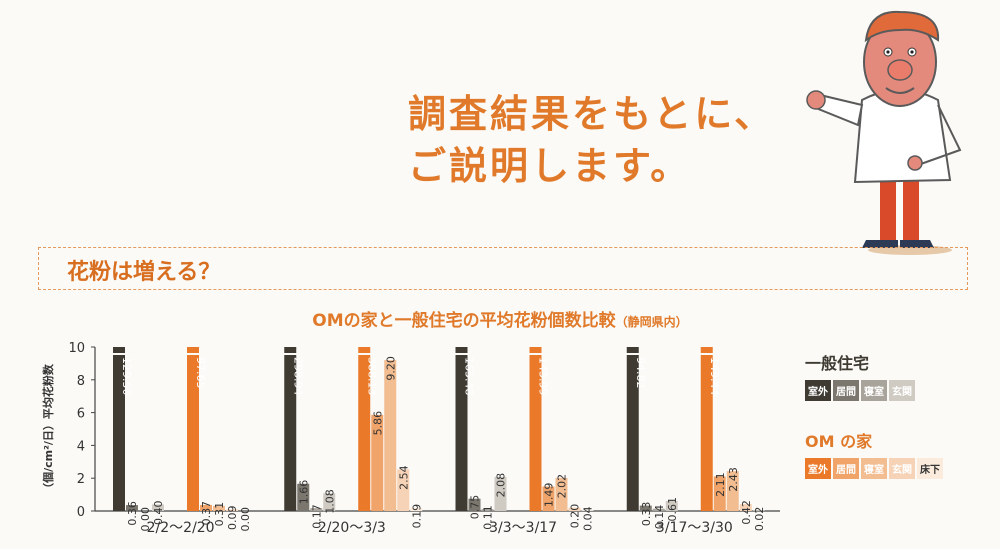 The image size is (1000, 549). What do you see at coordinates (126, 376) in the screenshot?
I see `bar-value-label: 129.50` at bounding box center [126, 376].